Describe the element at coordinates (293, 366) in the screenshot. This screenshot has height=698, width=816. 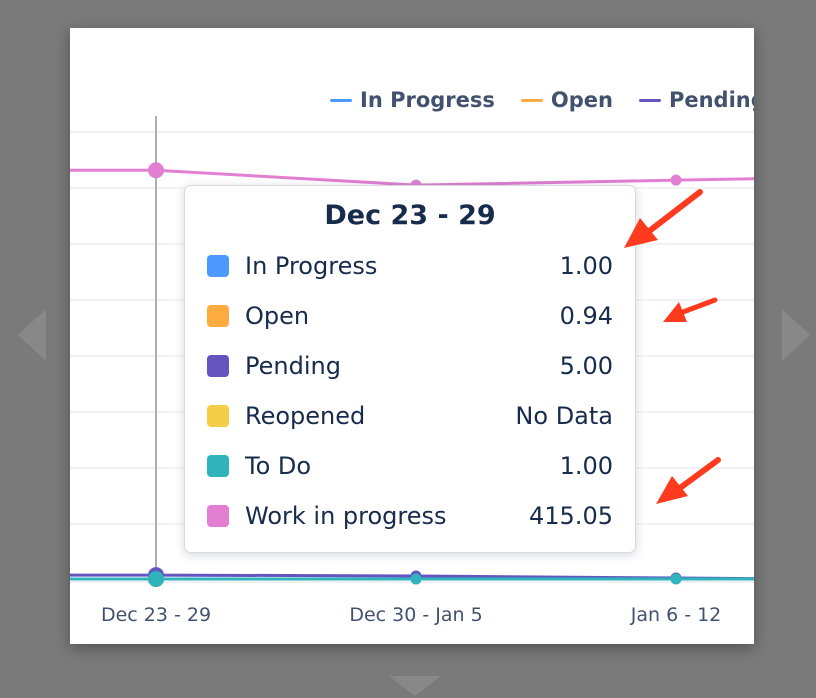
I see `tooltip-label: Pending` at that location.